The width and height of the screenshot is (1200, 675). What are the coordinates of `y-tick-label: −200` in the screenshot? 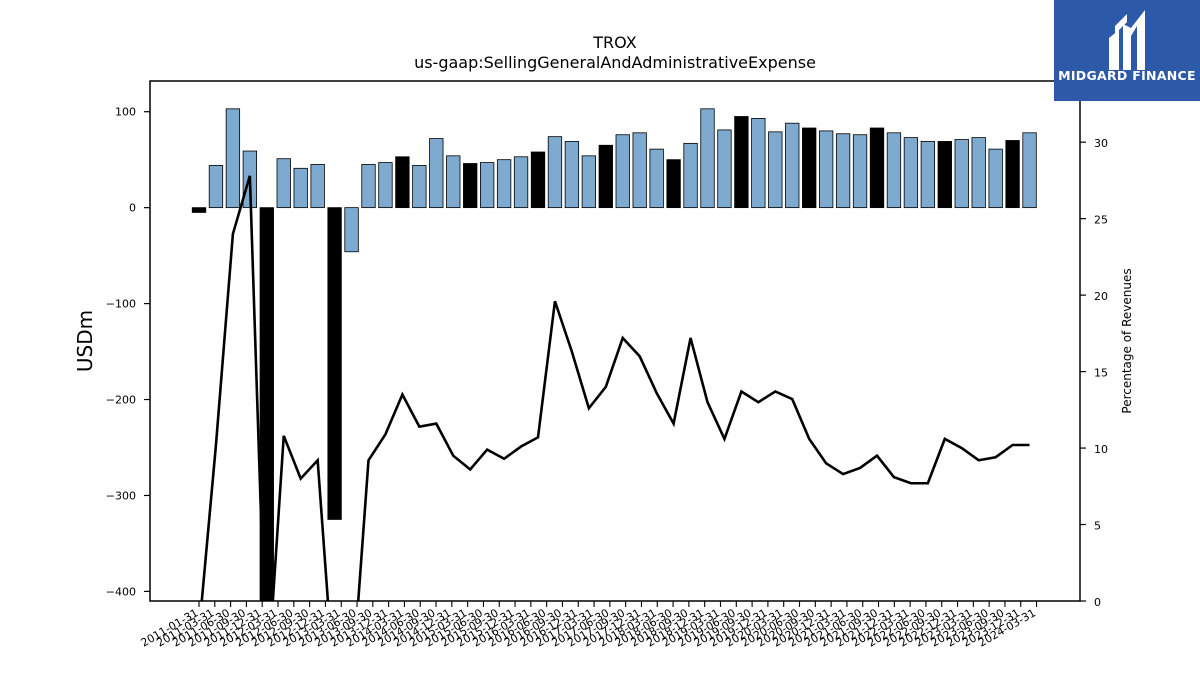 It's located at (121, 400).